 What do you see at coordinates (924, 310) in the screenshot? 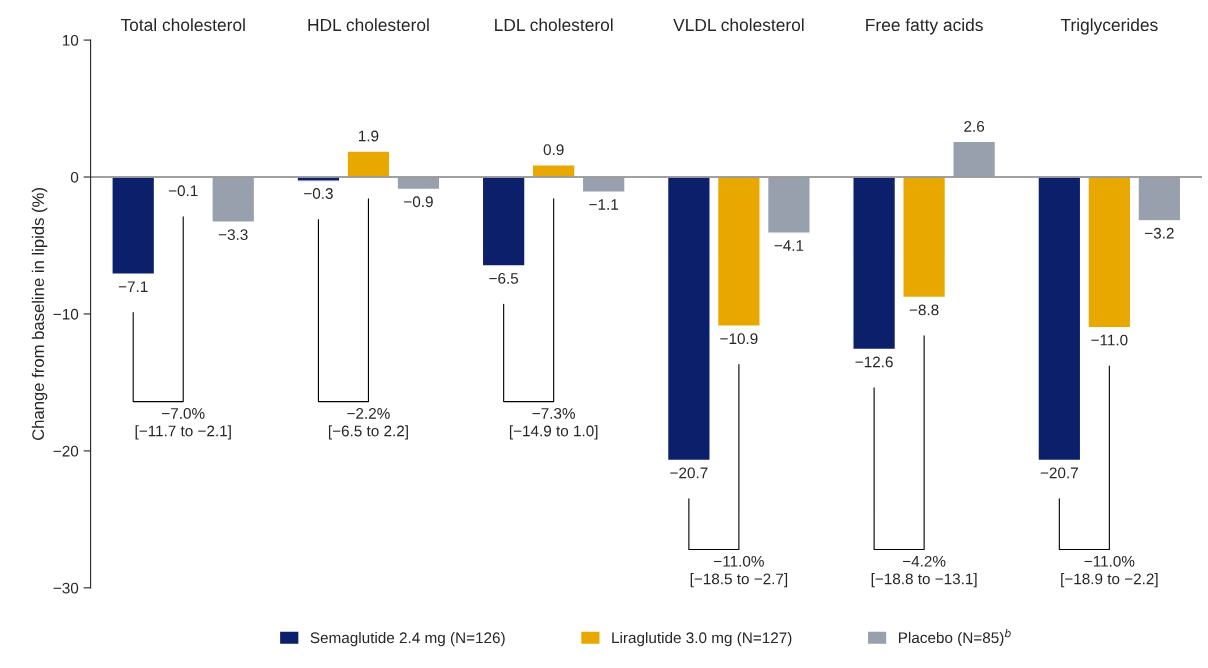
I see `data-label: −8.8` at bounding box center [924, 310].